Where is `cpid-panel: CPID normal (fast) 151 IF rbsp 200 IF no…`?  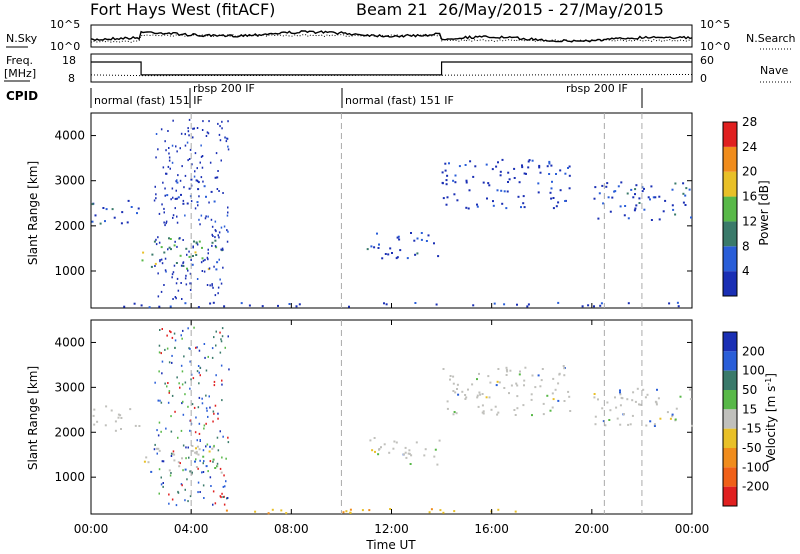
cpid-panel: CPID normal (fast) 151 IF rbsp 200 IF no… is located at coordinates (324, 95).